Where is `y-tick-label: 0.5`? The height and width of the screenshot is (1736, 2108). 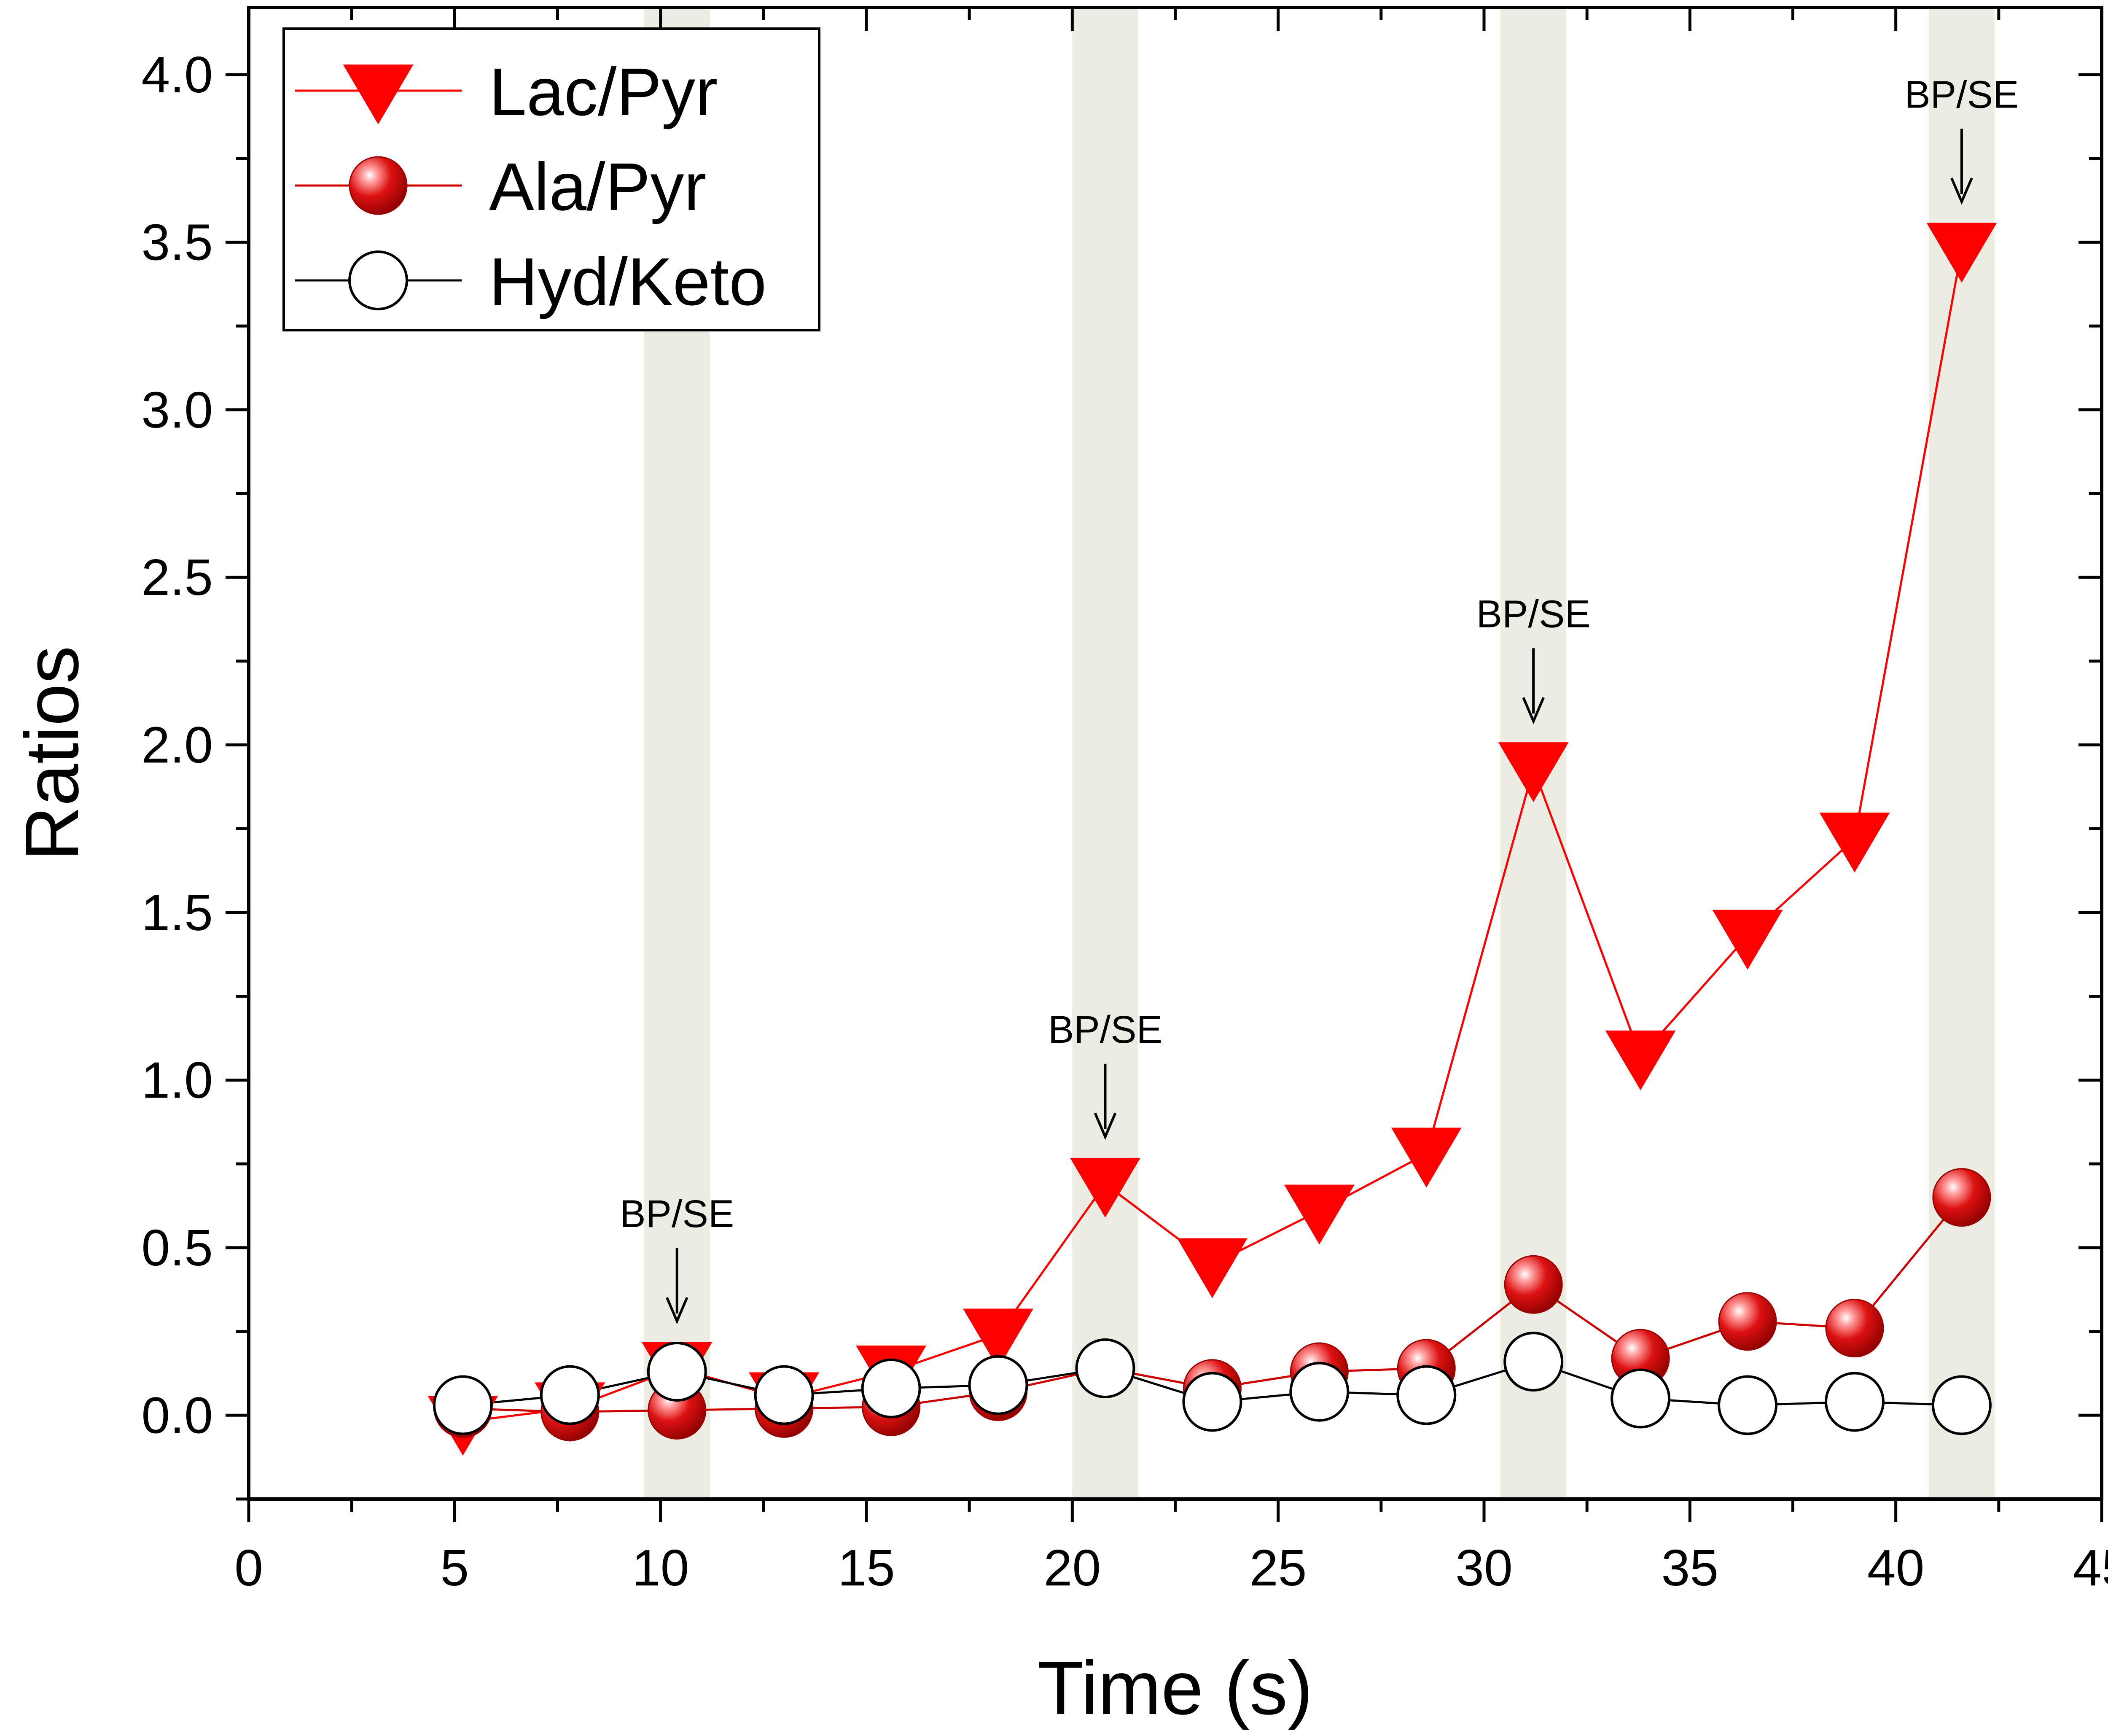
y-tick-label: 0.5 is located at coordinates (177, 1247).